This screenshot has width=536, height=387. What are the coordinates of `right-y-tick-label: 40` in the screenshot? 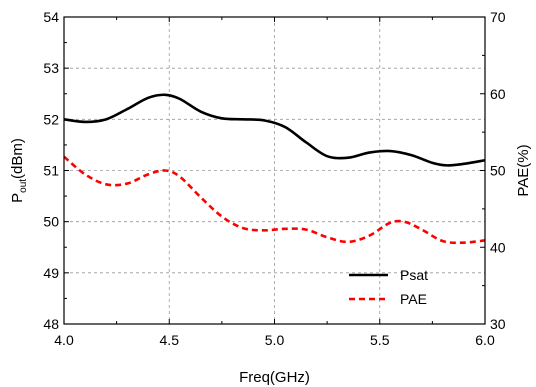 It's located at (498, 247).